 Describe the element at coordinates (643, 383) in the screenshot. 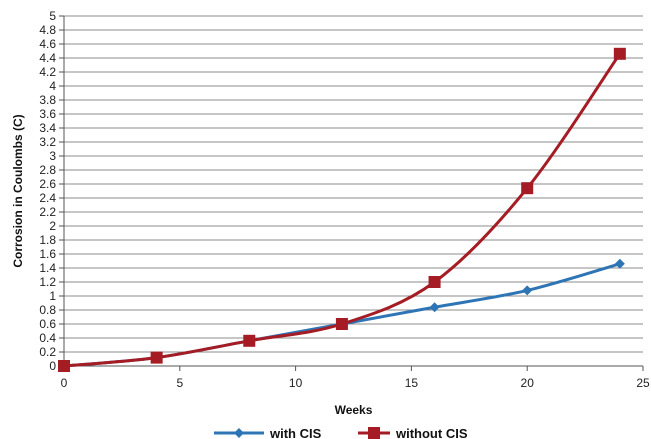

I see `x-tick-label: 25` at that location.